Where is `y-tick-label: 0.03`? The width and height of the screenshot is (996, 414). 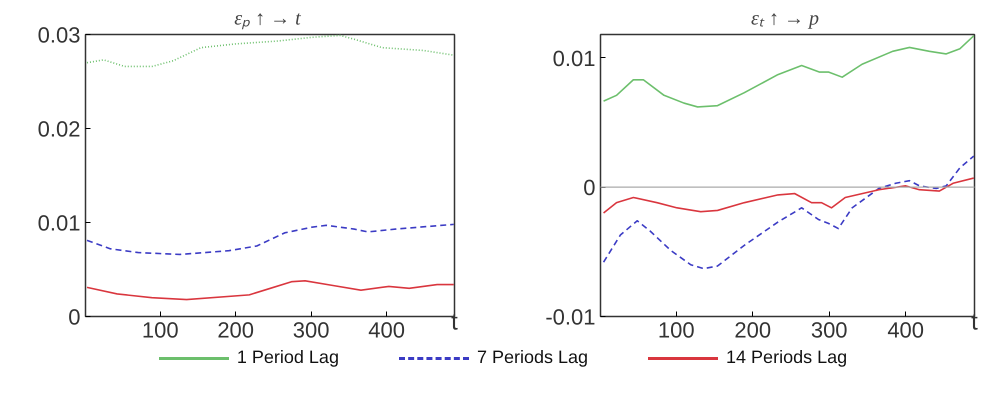
y-tick-label: 0.03 is located at coordinates (59, 35).